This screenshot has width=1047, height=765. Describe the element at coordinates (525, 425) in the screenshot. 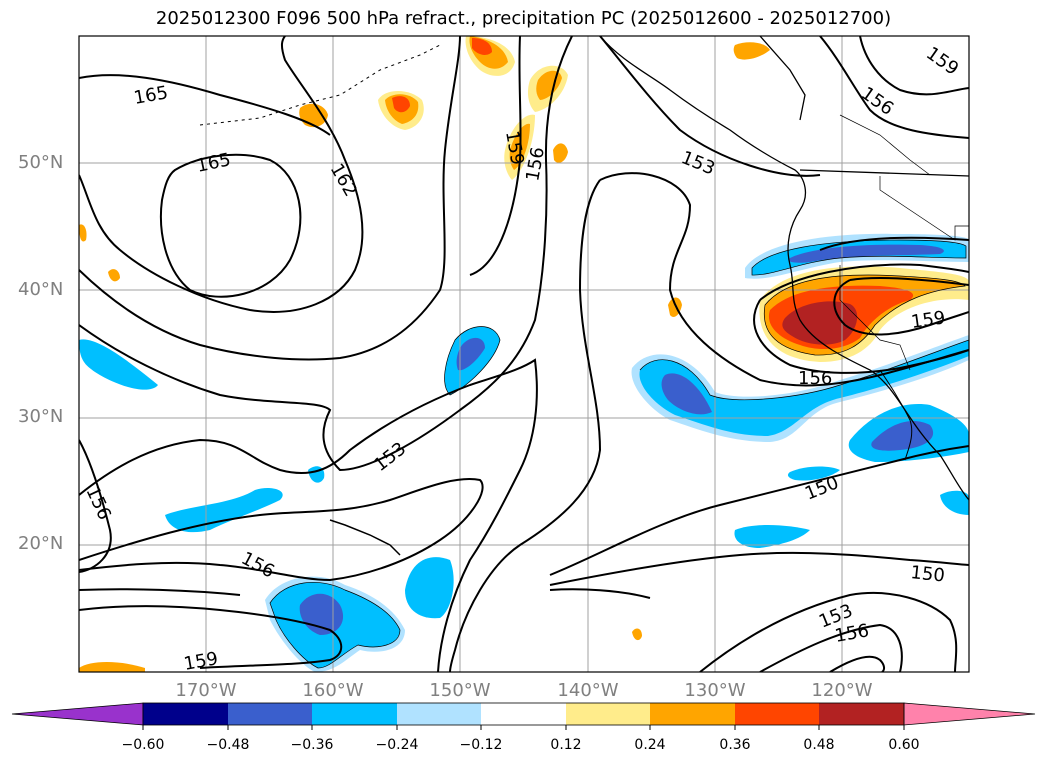

I see `contour-153-left` at that location.